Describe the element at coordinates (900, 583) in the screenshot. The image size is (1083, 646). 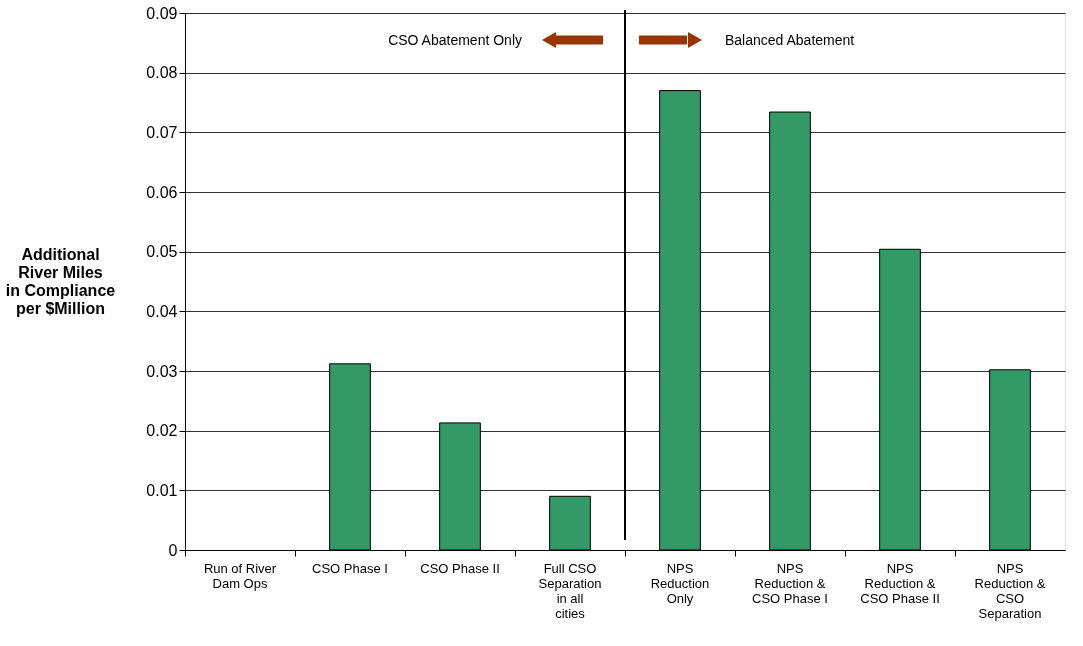
I see `x-tick-label: NPS Reduction & CSO Phase II` at that location.